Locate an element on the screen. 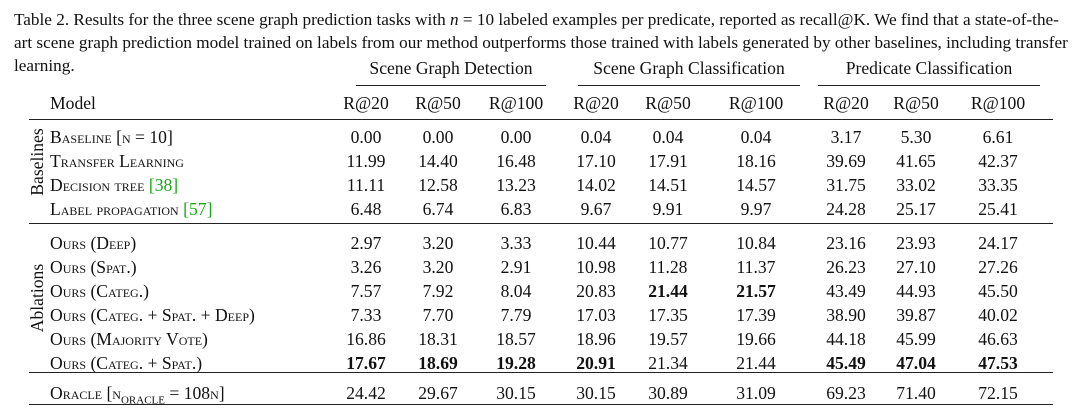  table-cell: 11.28 is located at coordinates (668, 267).